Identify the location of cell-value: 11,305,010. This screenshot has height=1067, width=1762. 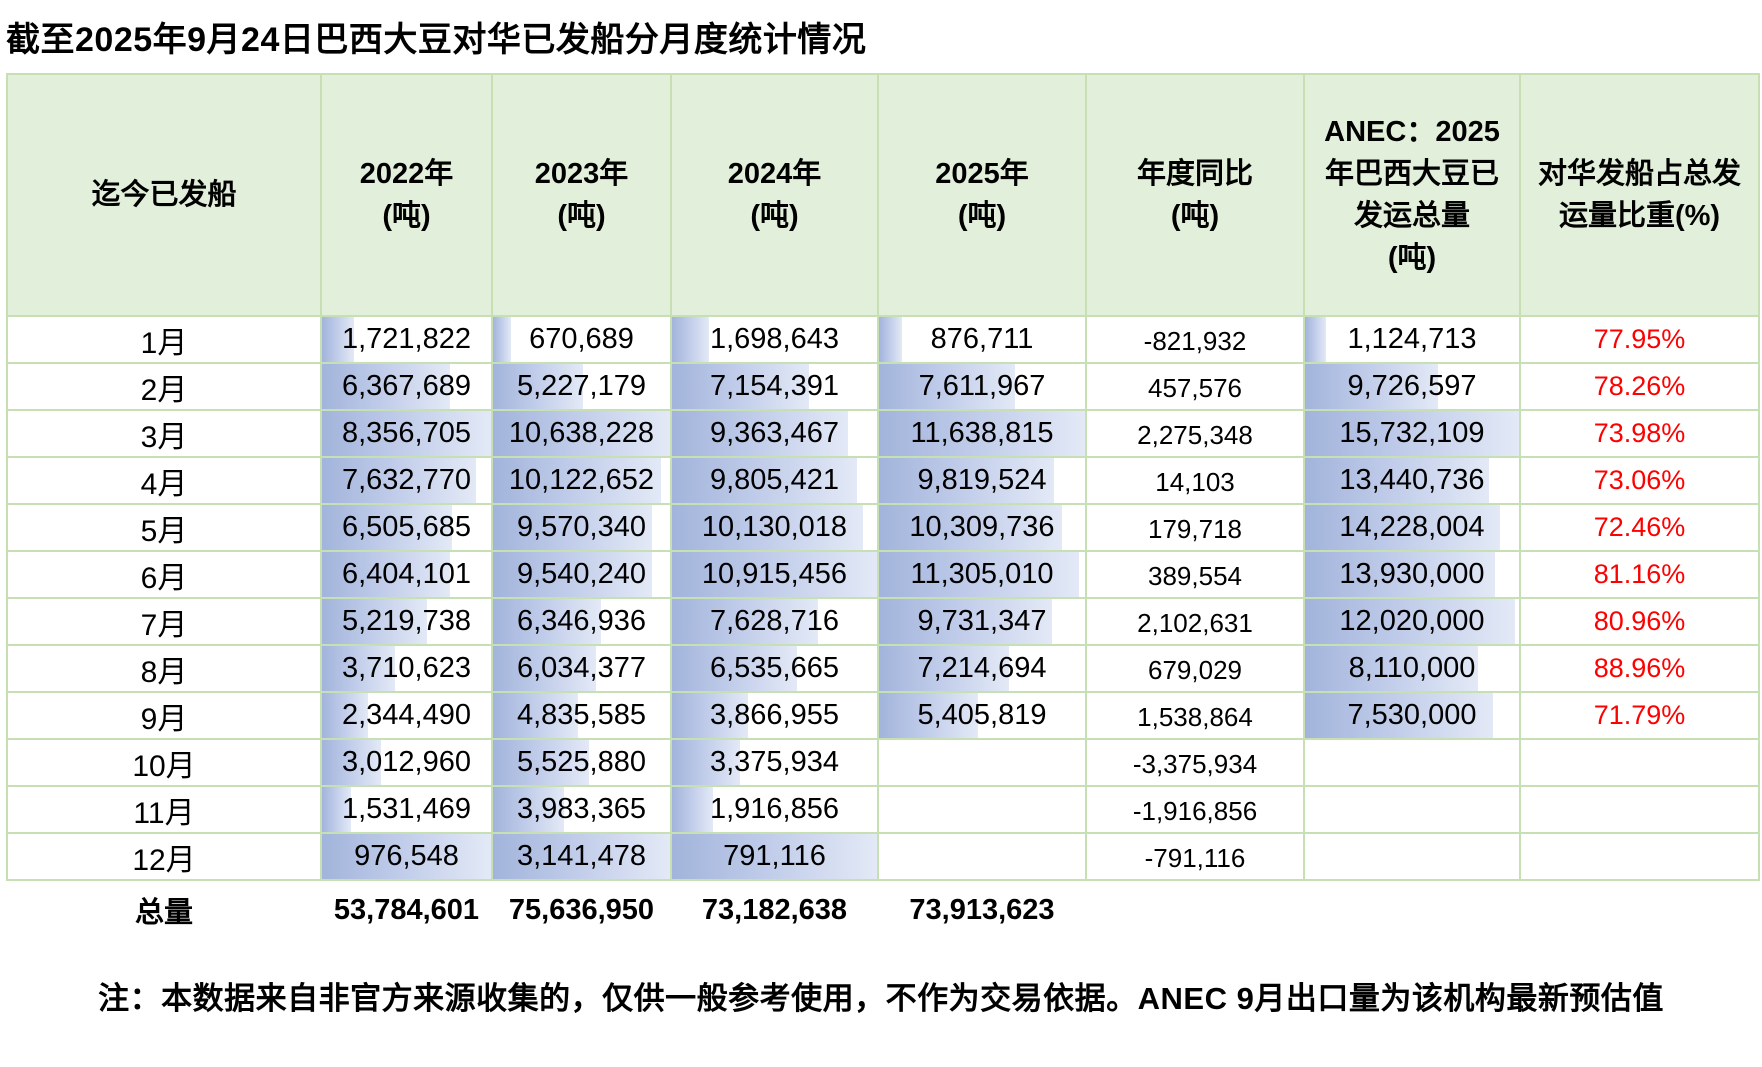
(982, 574).